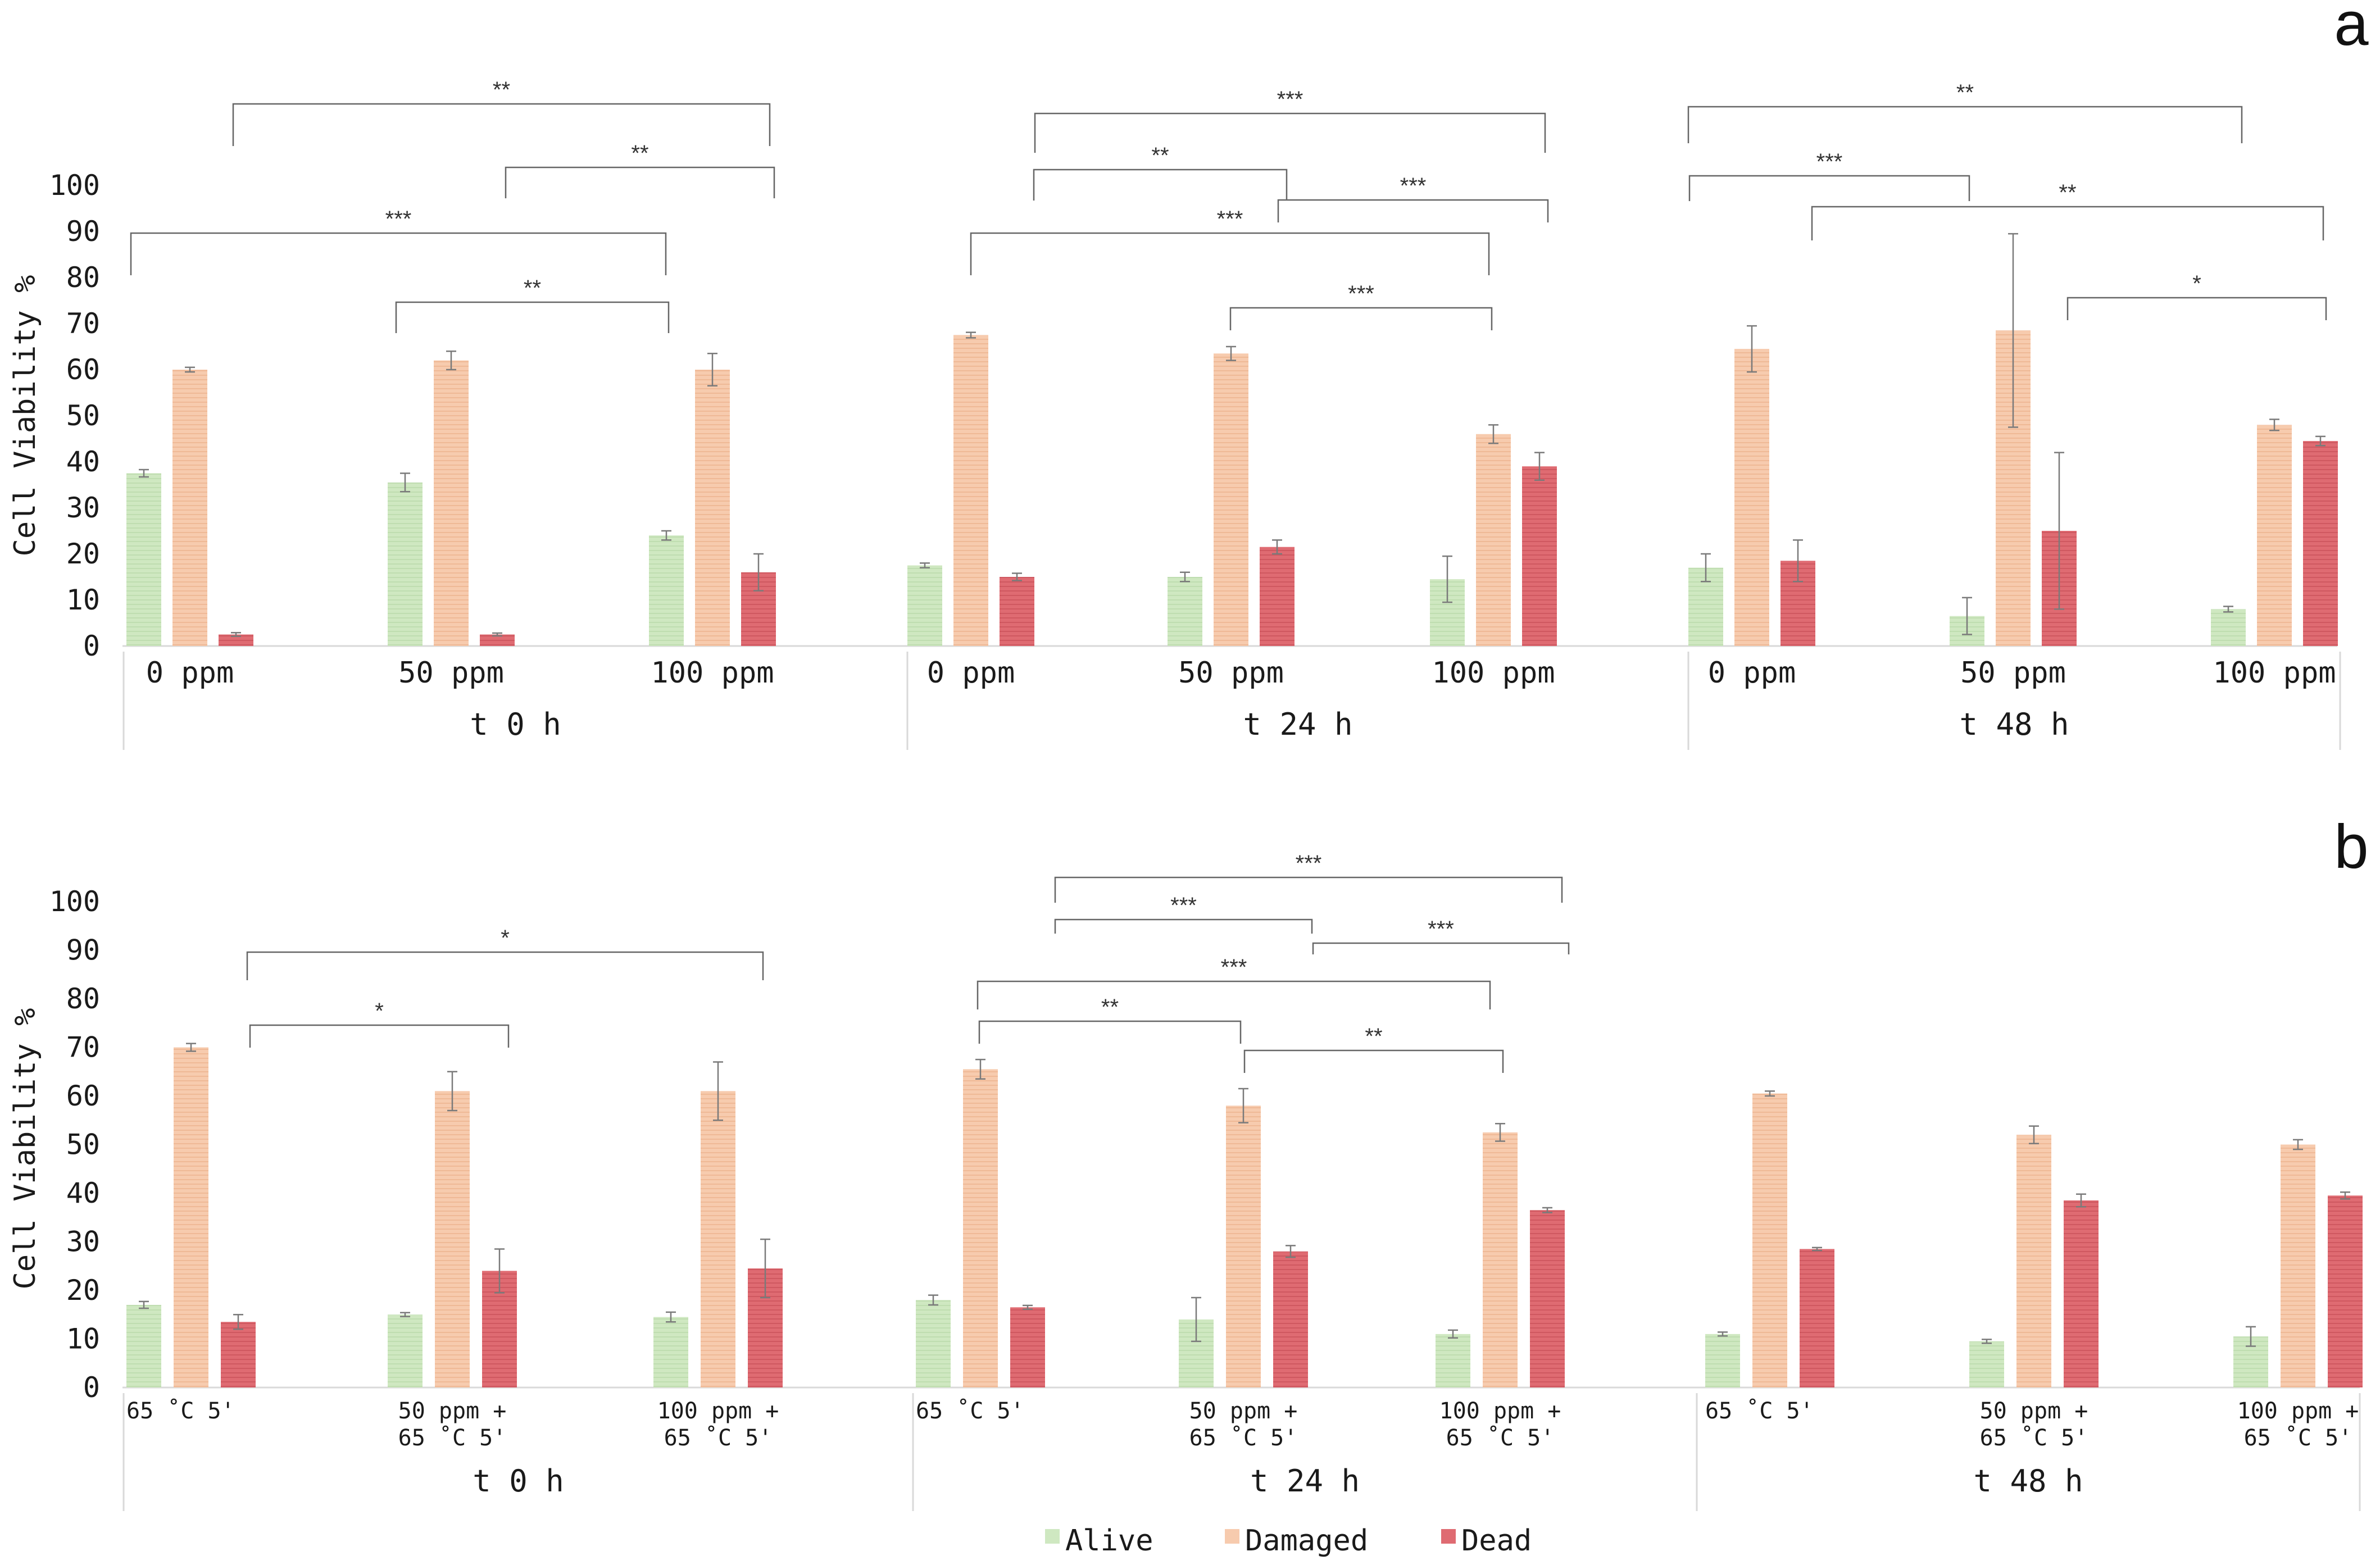 This screenshot has height=1565, width=2380. Describe the element at coordinates (2013, 673) in the screenshot. I see `category-label: 50 ppm` at that location.